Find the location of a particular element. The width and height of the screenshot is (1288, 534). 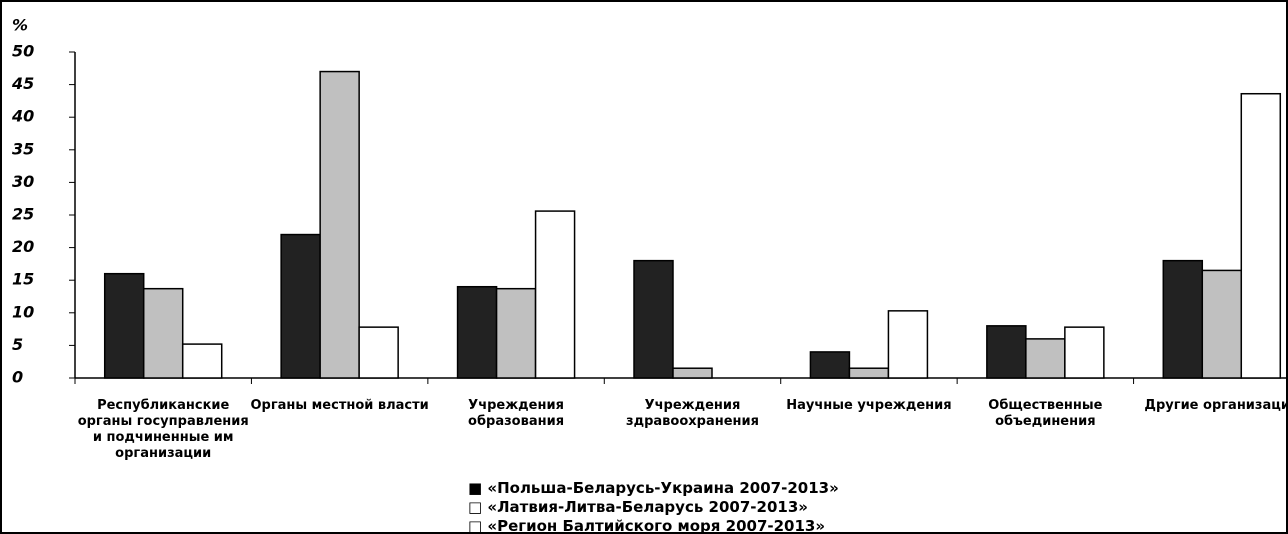

y-tick-label: 35 is located at coordinates (23, 148).